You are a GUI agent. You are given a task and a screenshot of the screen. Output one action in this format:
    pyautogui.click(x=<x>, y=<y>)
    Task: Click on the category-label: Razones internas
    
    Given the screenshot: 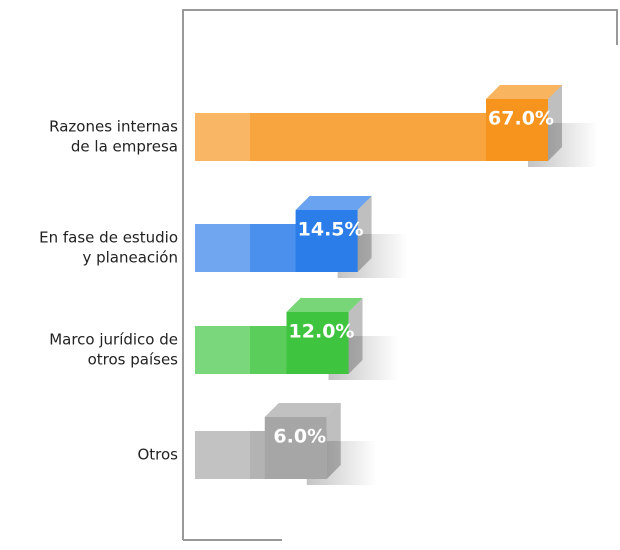 What is the action you would take?
    pyautogui.click(x=113, y=127)
    